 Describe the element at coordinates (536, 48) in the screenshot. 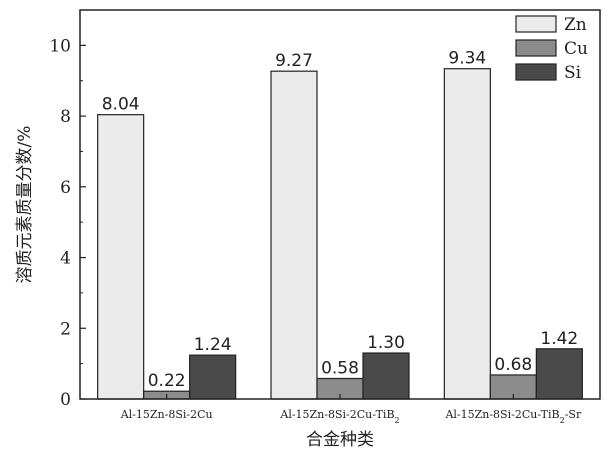

I see `legend-swatch-cu` at that location.